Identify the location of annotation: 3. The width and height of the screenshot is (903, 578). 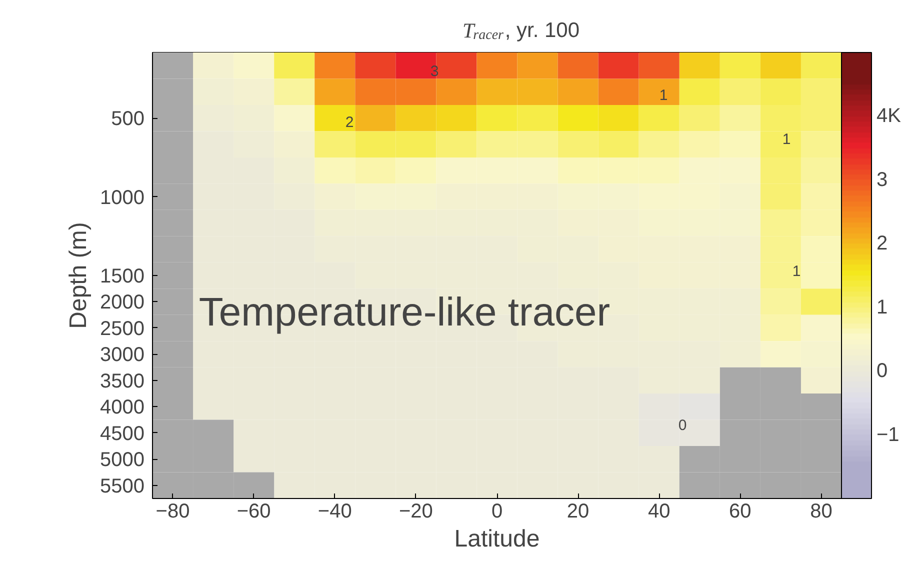
(434, 71).